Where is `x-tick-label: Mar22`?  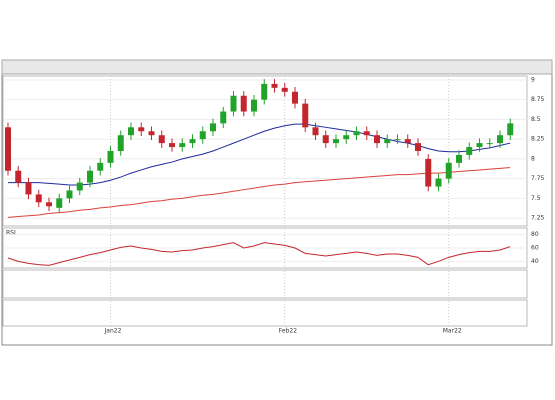 x-tick-label: Mar22 is located at coordinates (452, 331).